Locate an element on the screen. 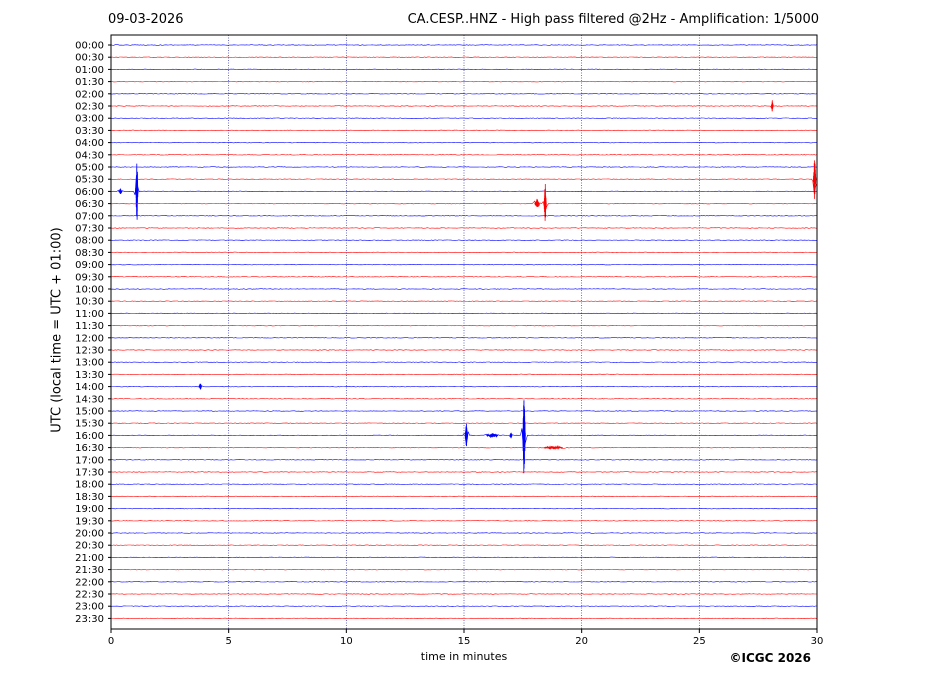  x-tick-label: 20 is located at coordinates (581, 641).